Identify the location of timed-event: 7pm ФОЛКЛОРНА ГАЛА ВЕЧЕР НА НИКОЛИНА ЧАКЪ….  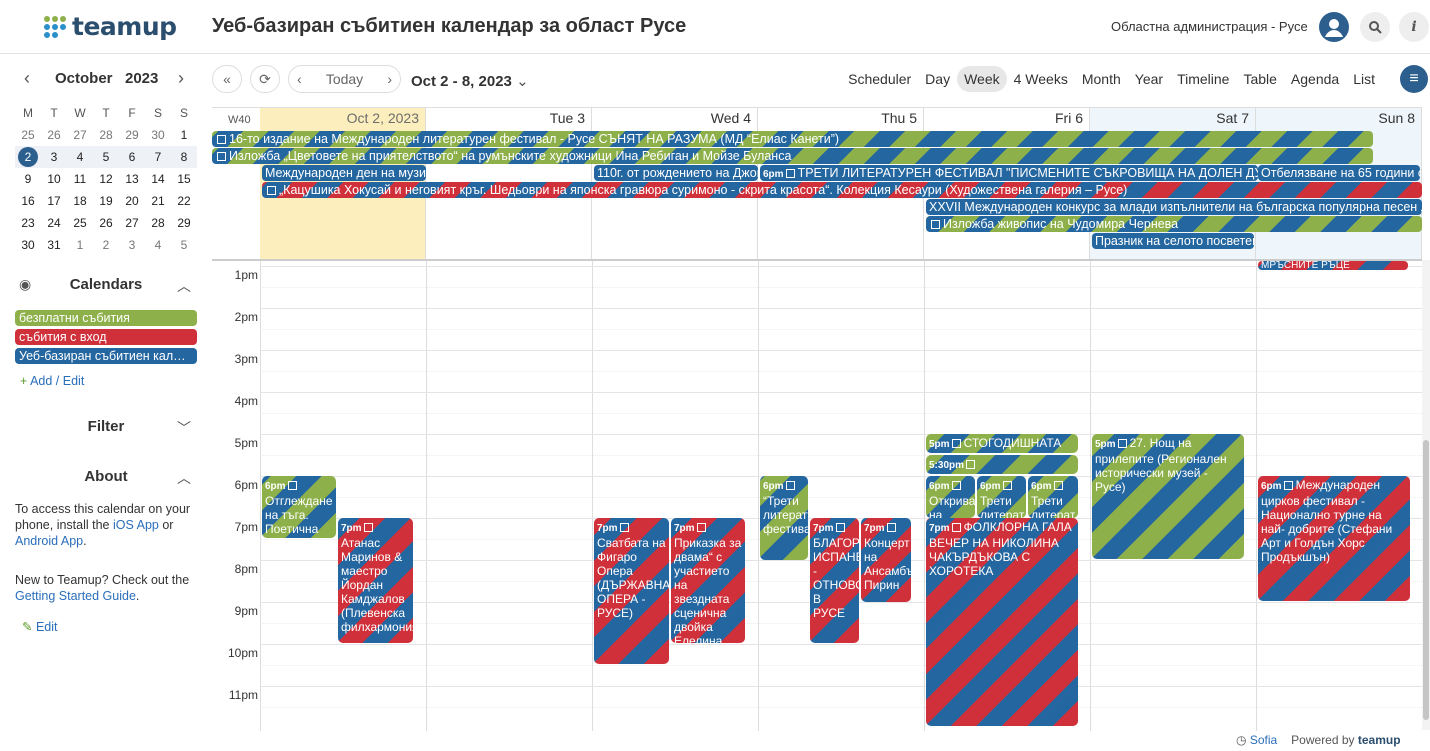
(1002, 622).